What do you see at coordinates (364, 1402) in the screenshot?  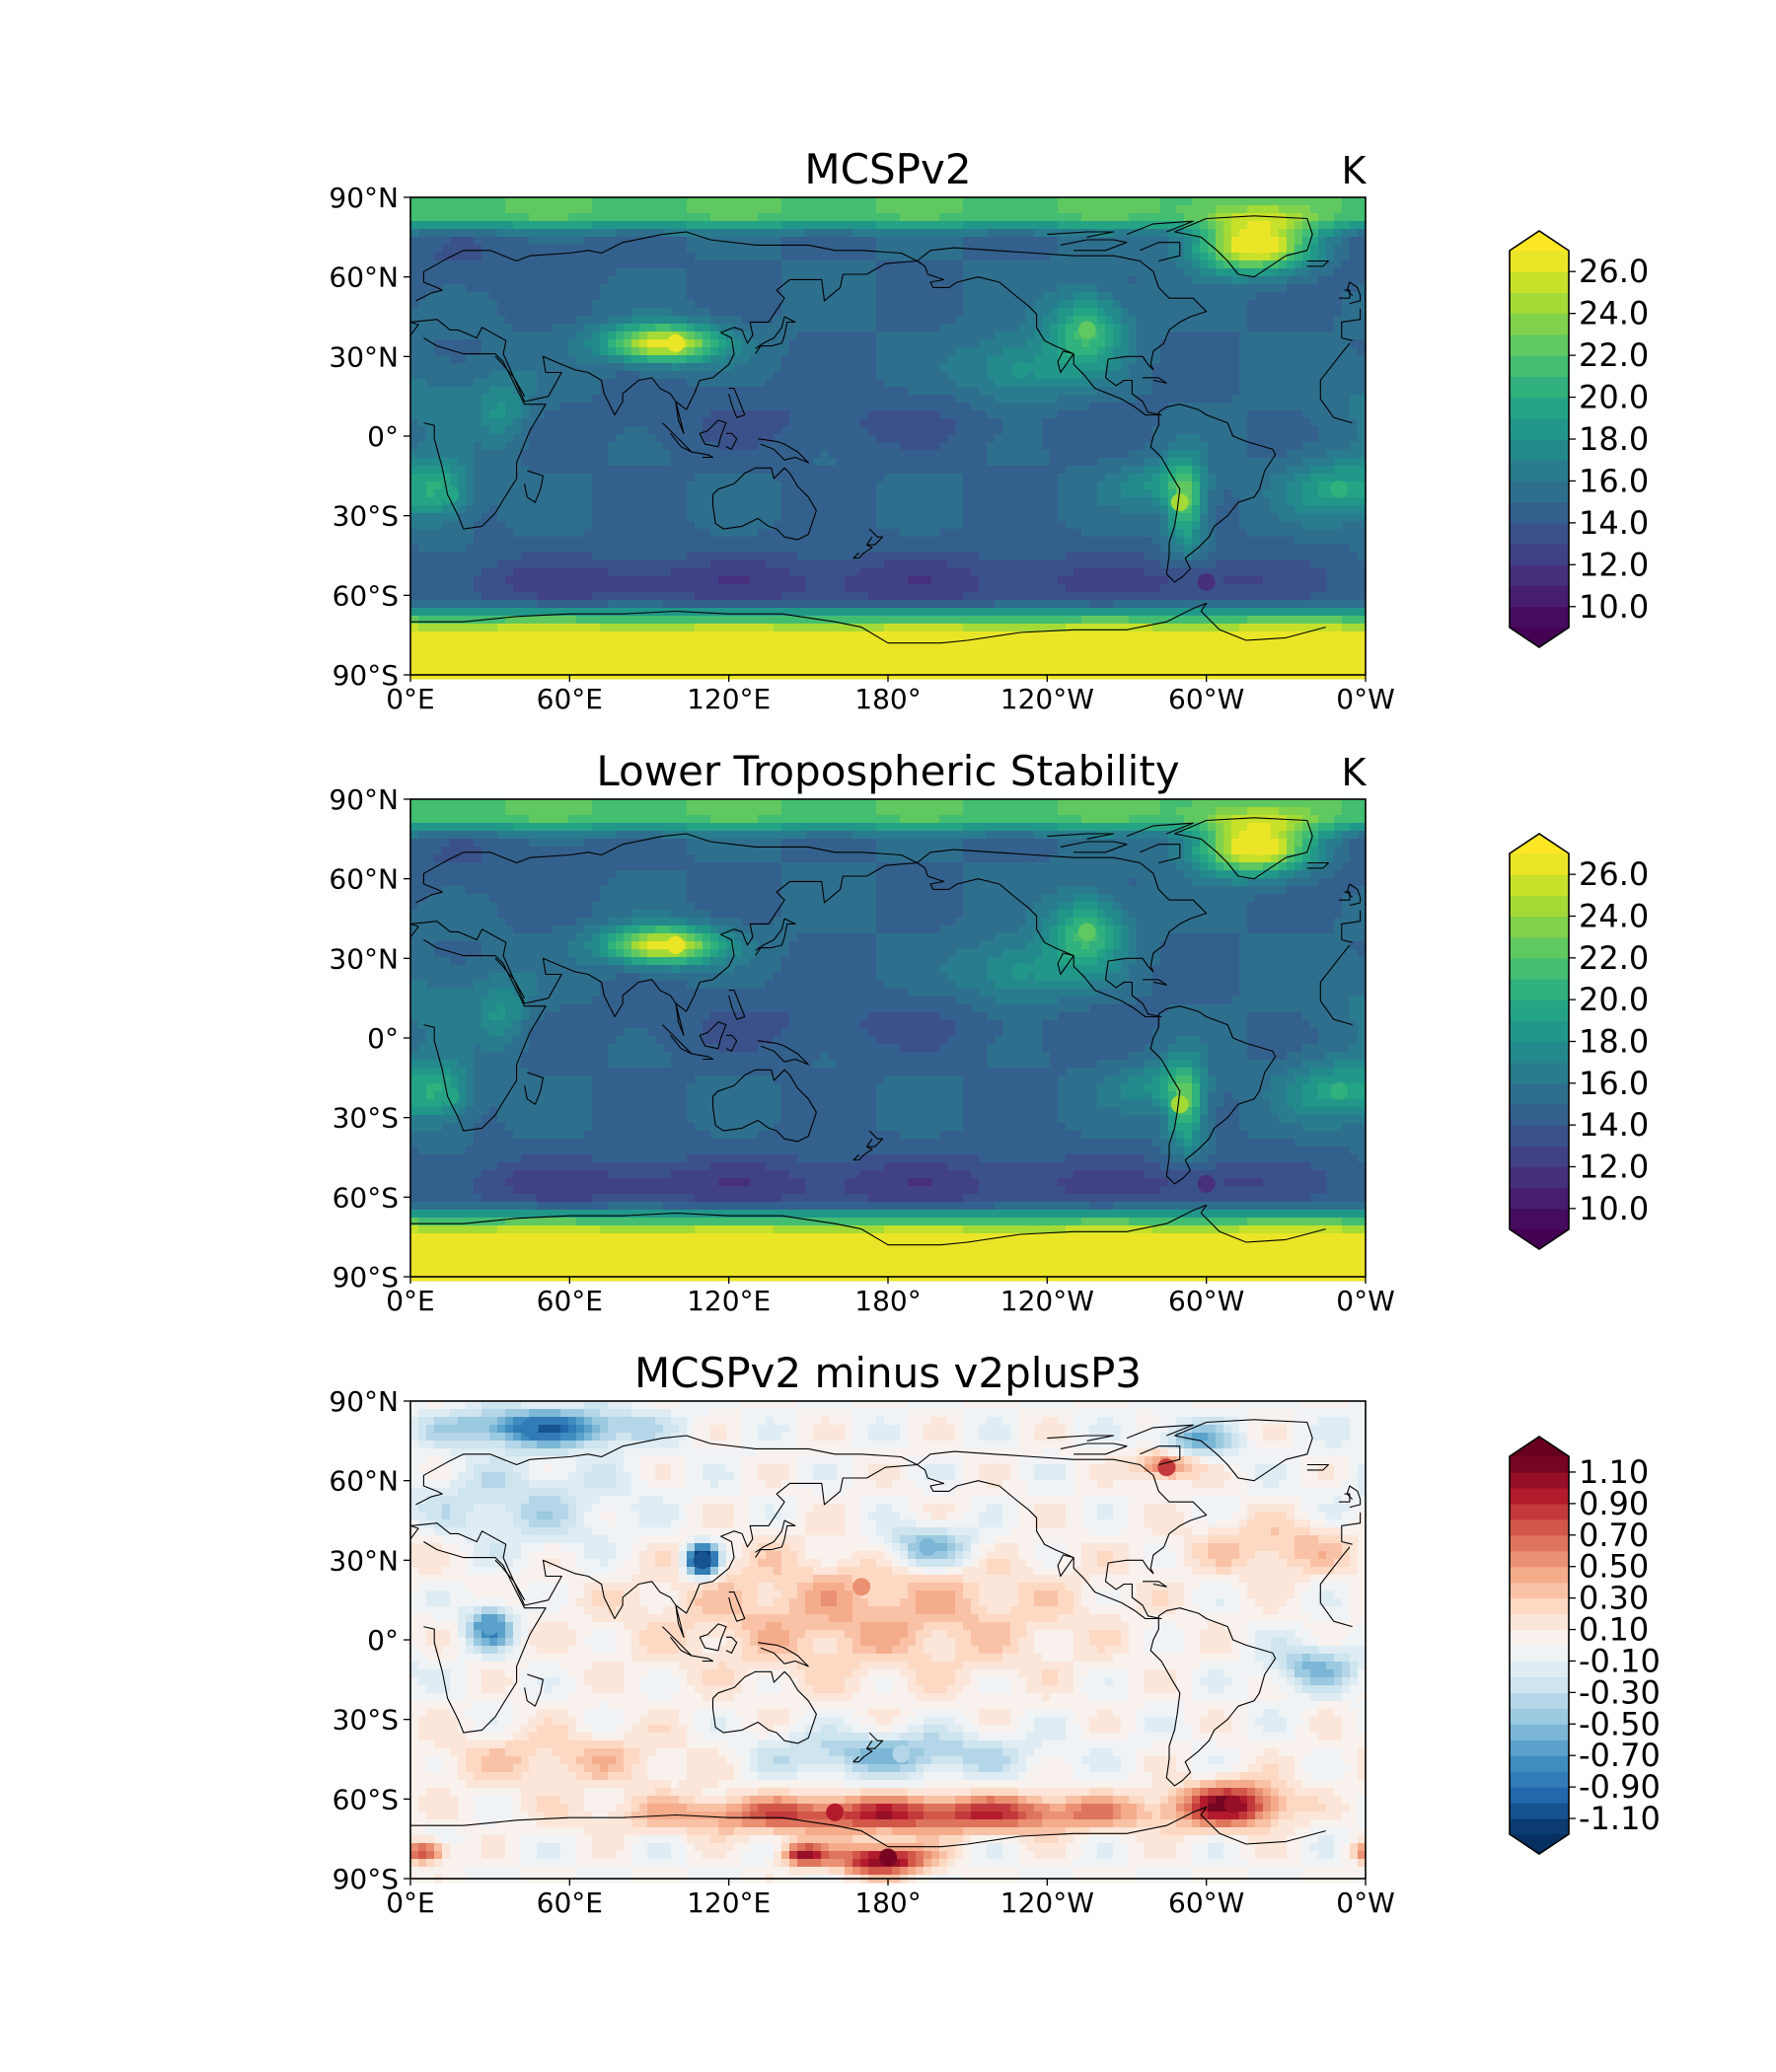 I see `y-tick-label: 90°N` at bounding box center [364, 1402].